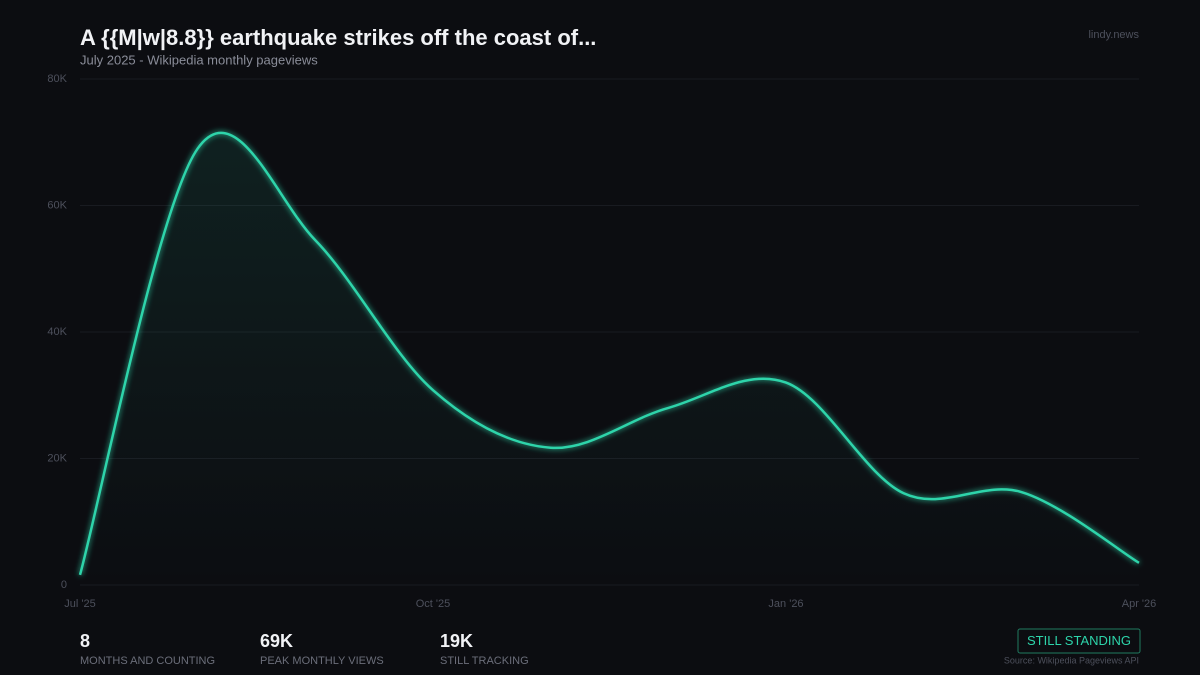 The height and width of the screenshot is (675, 1200). I want to click on stat-value: 8, so click(85, 641).